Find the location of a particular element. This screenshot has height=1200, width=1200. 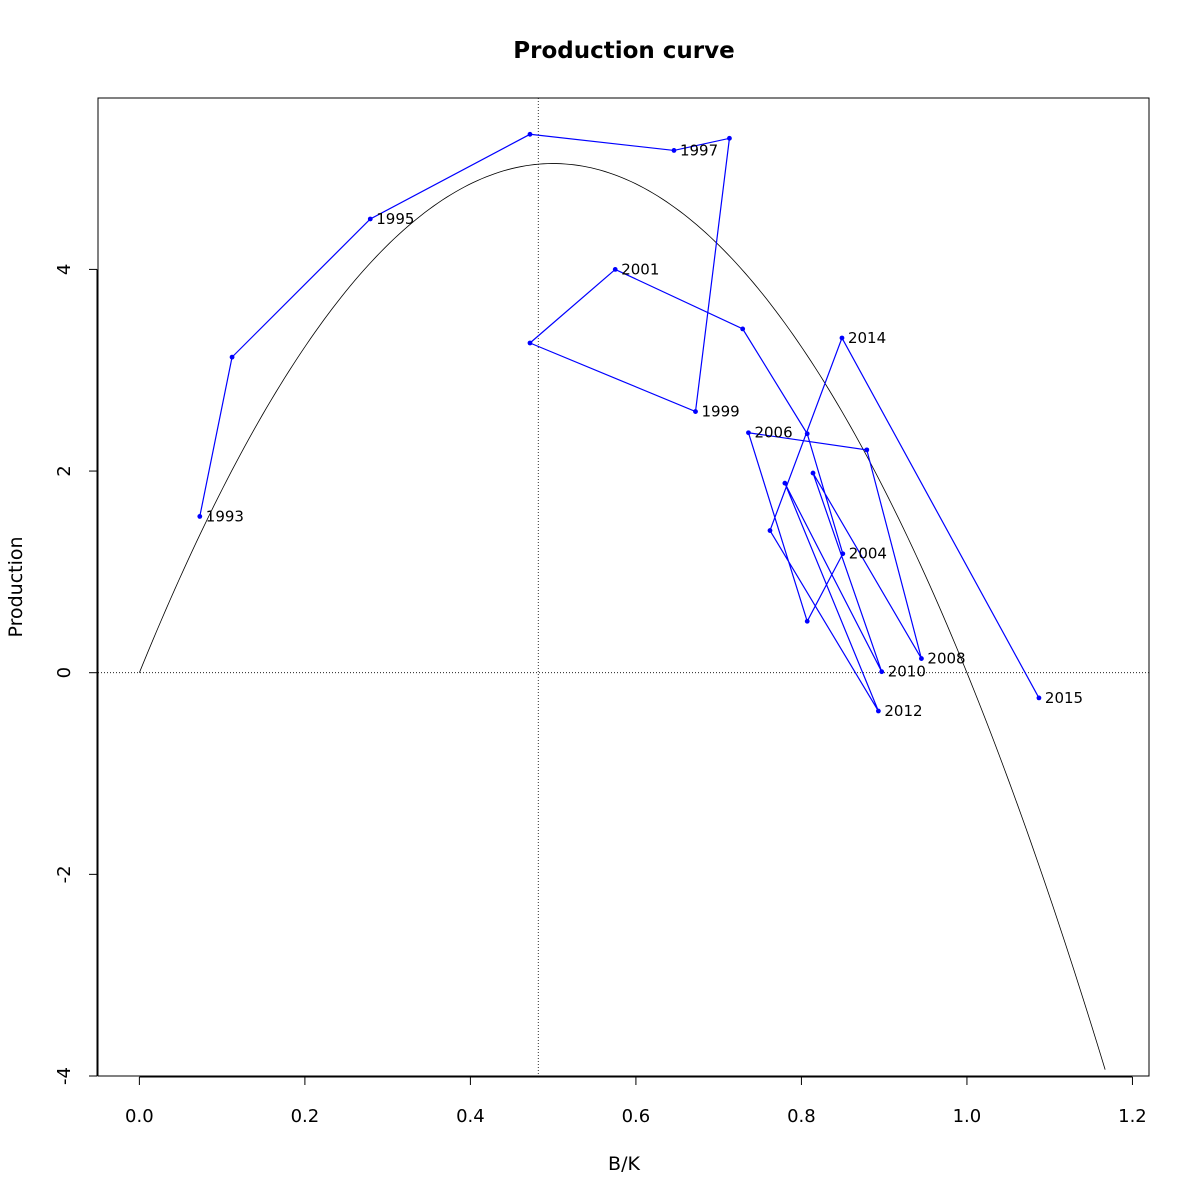

data-point-1999 is located at coordinates (695, 411).